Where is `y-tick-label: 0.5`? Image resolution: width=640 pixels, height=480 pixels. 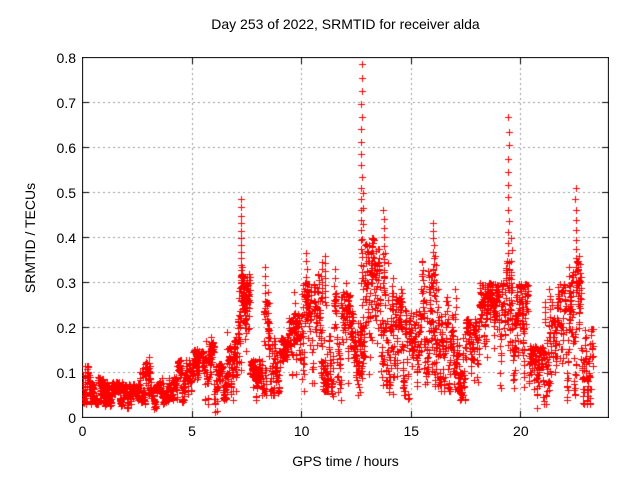
y-tick-label: 0.5 is located at coordinates (66, 192).